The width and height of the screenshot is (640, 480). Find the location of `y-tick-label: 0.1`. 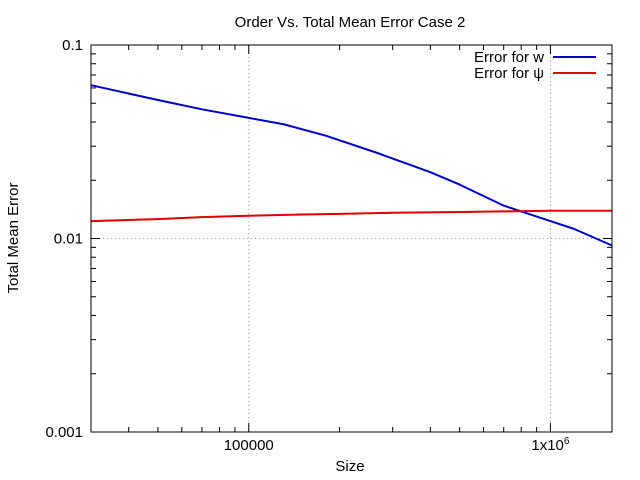

y-tick-label: 0.1 is located at coordinates (72, 45).